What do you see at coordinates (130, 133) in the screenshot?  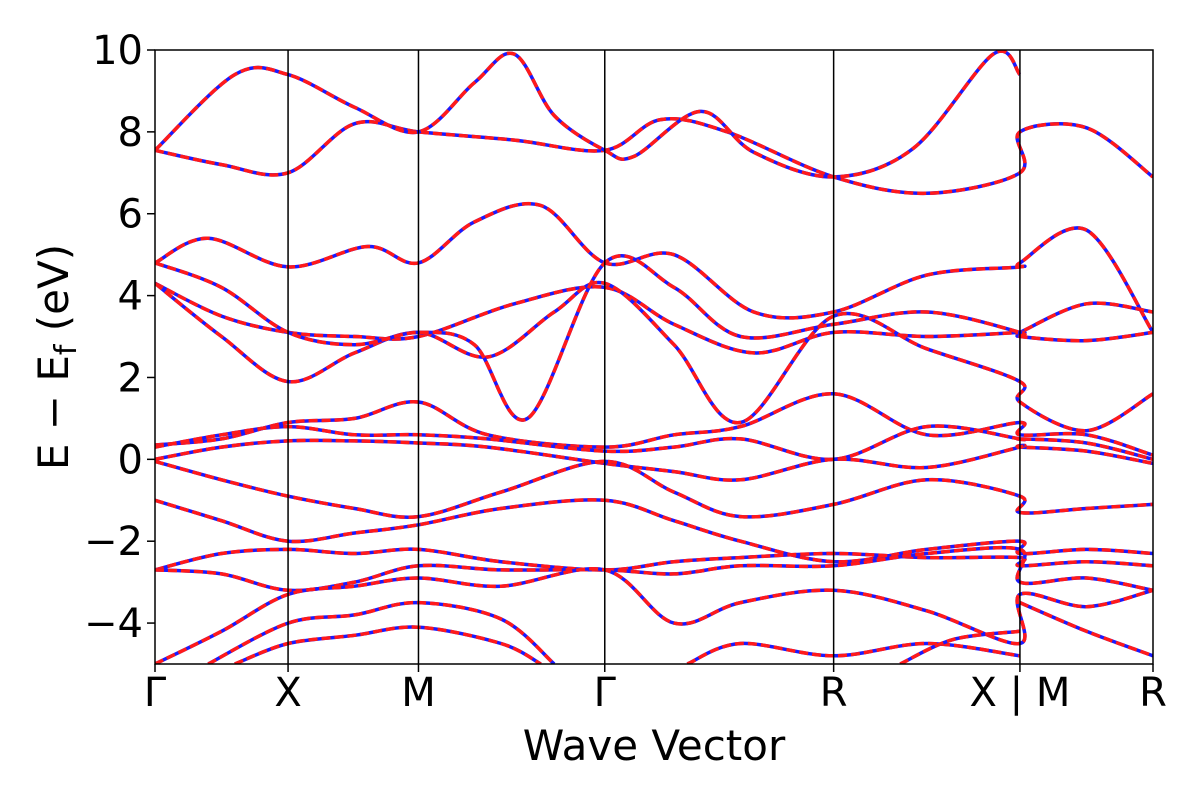 I see `y-tick-label: 8` at bounding box center [130, 133].